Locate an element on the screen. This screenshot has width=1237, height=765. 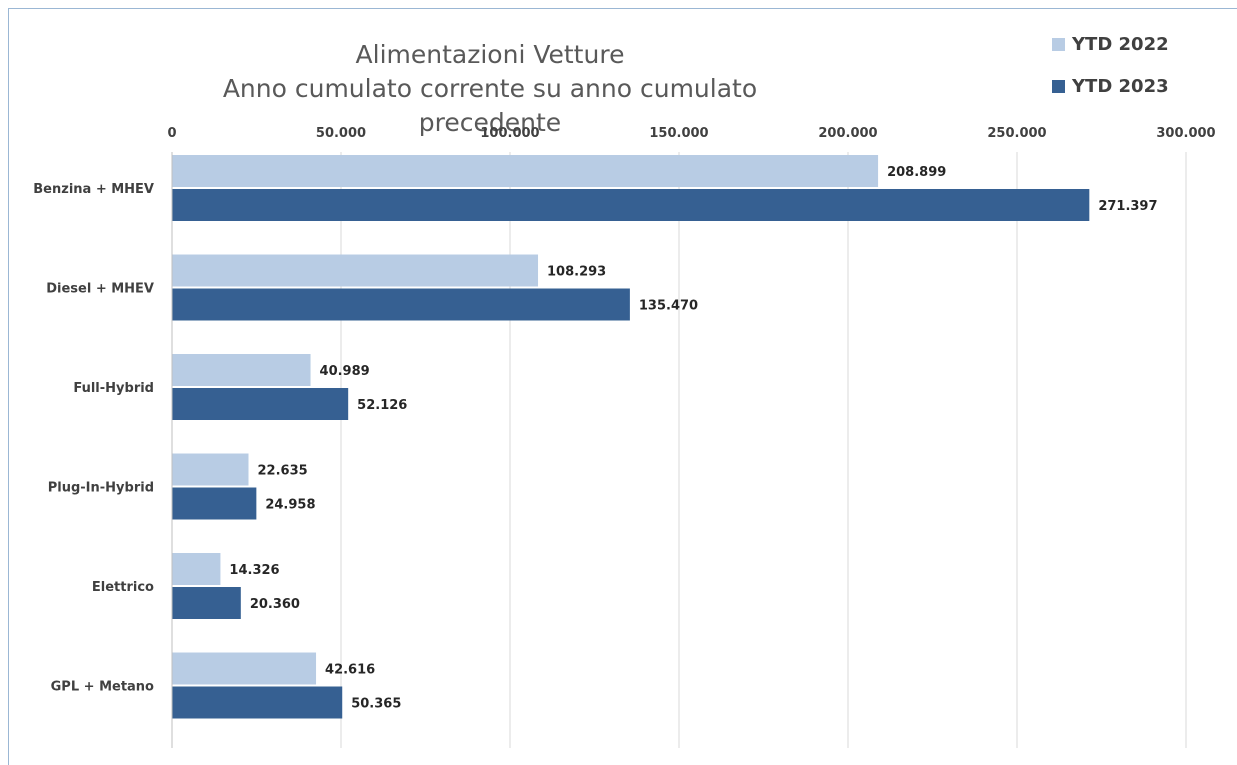
category-label: Plug-In-Hybrid is located at coordinates (101, 488).